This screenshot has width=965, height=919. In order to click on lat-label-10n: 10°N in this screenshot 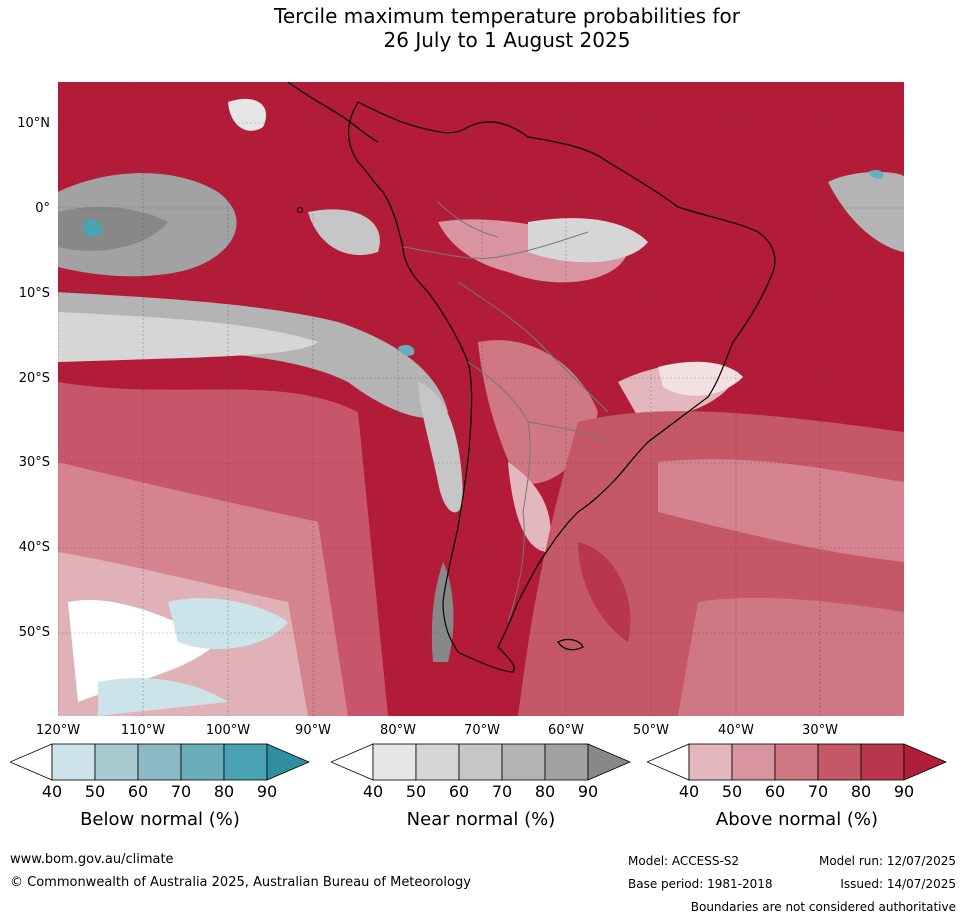, I will do `click(33, 123)`.